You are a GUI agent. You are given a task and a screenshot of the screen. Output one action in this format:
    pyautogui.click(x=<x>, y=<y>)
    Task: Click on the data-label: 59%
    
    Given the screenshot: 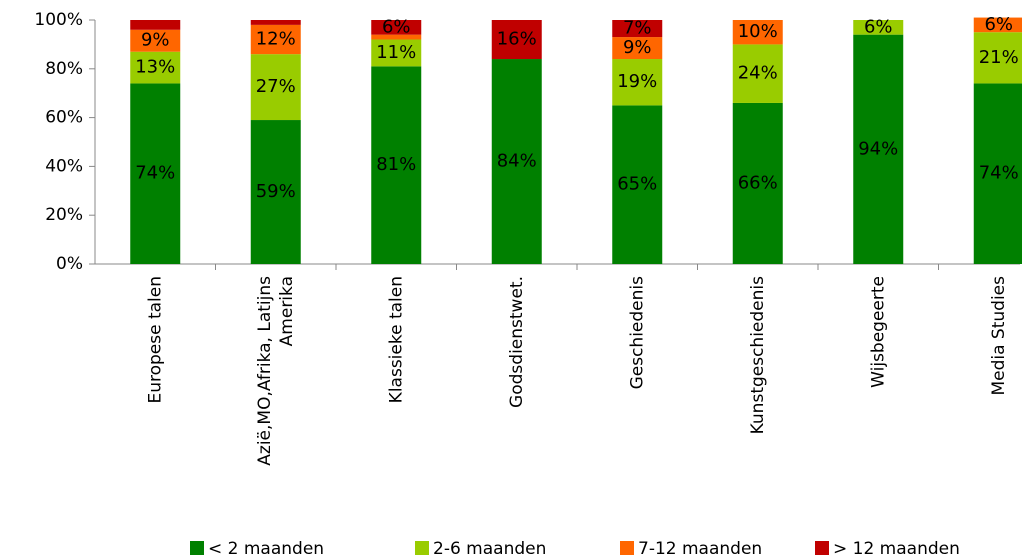 What is the action you would take?
    pyautogui.click(x=276, y=191)
    